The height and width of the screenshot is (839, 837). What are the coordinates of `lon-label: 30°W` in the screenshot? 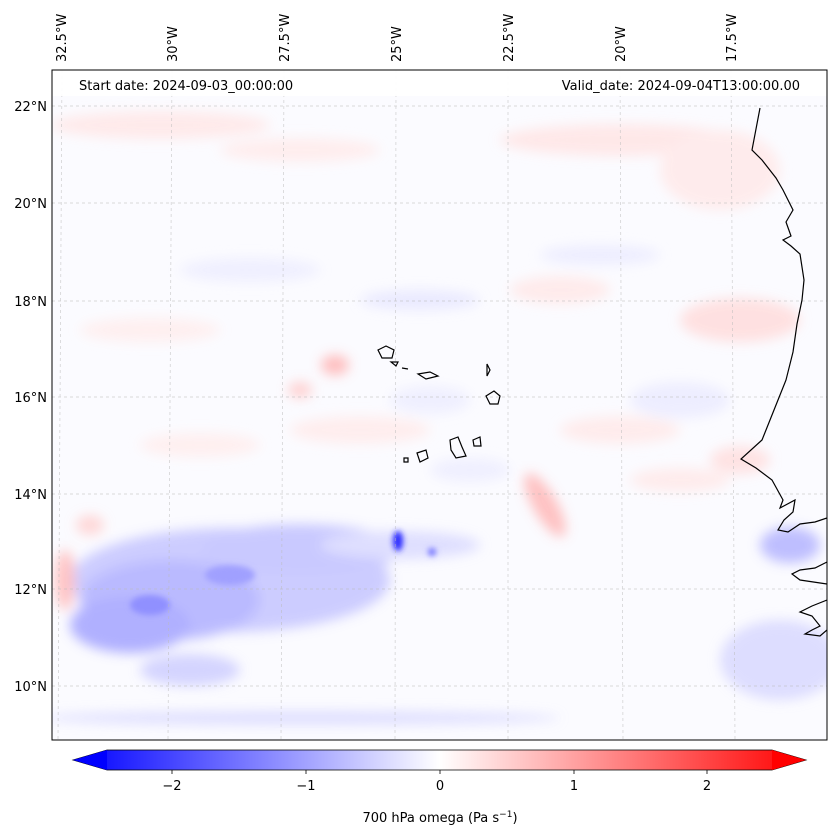 It's located at (173, 44).